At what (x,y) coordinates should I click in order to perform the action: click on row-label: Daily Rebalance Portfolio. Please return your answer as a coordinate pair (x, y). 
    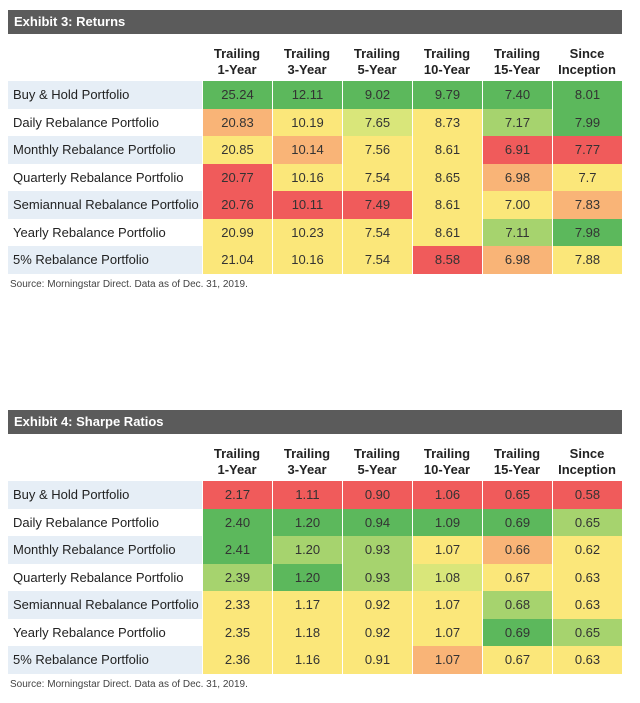
    Looking at the image, I should click on (86, 522).